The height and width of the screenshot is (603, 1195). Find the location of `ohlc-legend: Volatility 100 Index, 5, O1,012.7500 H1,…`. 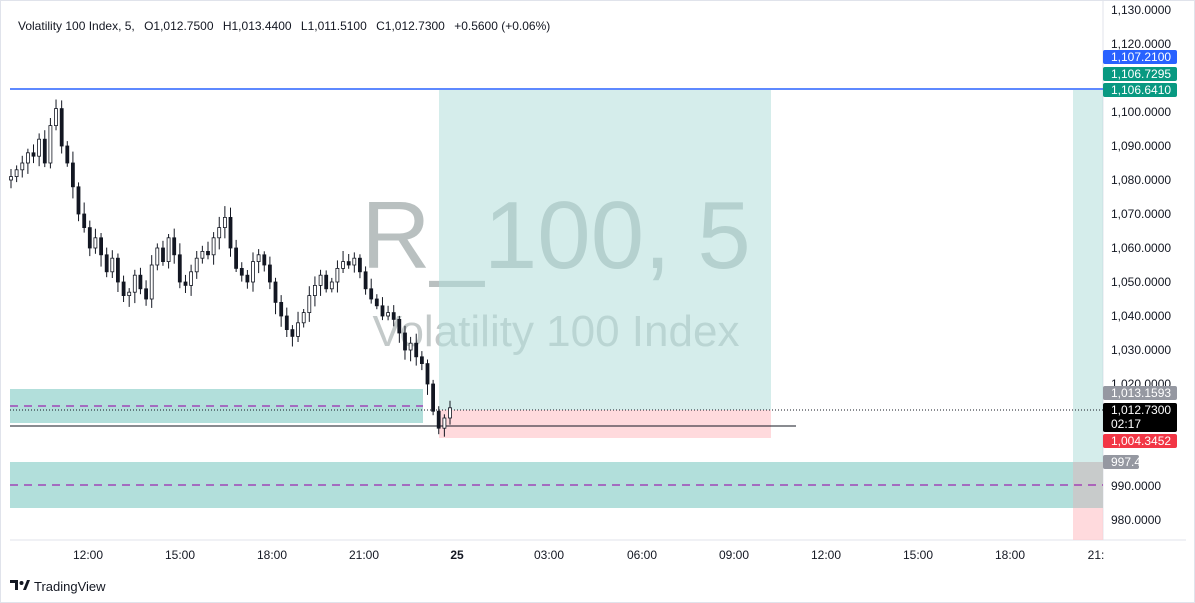

ohlc-legend: Volatility 100 Index, 5, O1,012.7500 H1,… is located at coordinates (284, 26).